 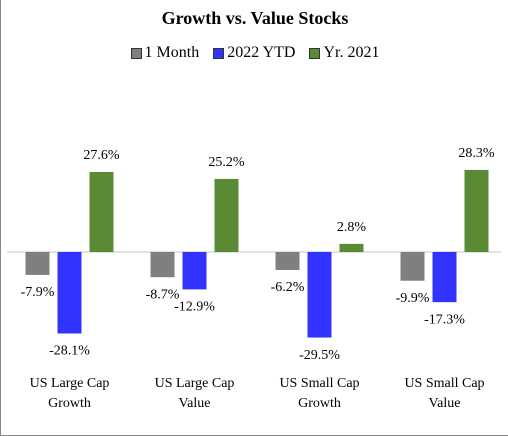 What do you see at coordinates (319, 393) in the screenshot?
I see `x-tick-label: US Small Cap Growth` at bounding box center [319, 393].